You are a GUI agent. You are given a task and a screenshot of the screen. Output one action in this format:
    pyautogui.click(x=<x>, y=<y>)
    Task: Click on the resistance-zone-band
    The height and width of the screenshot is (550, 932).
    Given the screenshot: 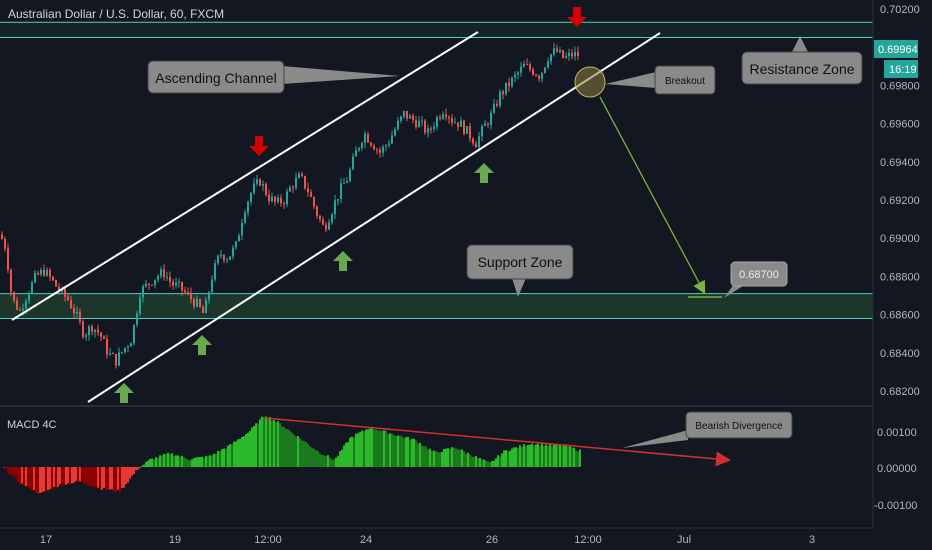 What is the action you would take?
    pyautogui.click(x=436, y=30)
    